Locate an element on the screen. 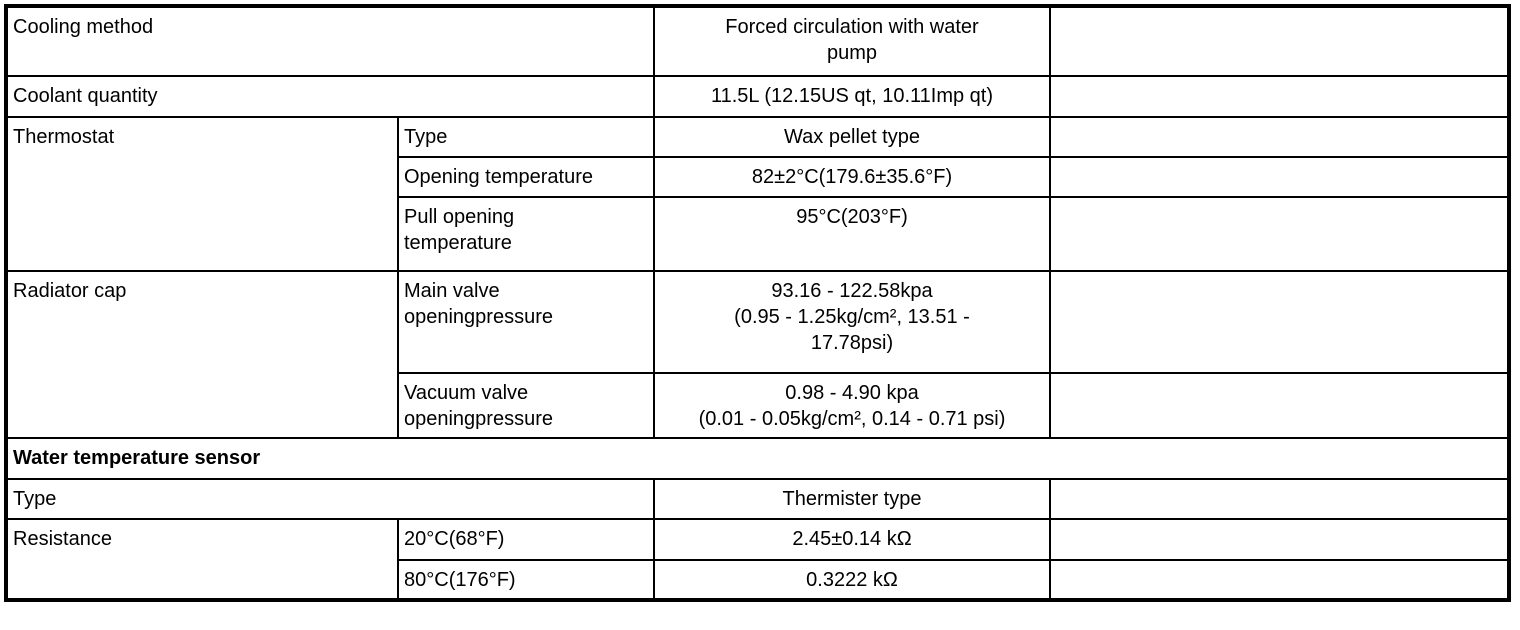 The height and width of the screenshot is (630, 1520). water-temperature-sensor-header: Water temperature sensor is located at coordinates (757, 458).